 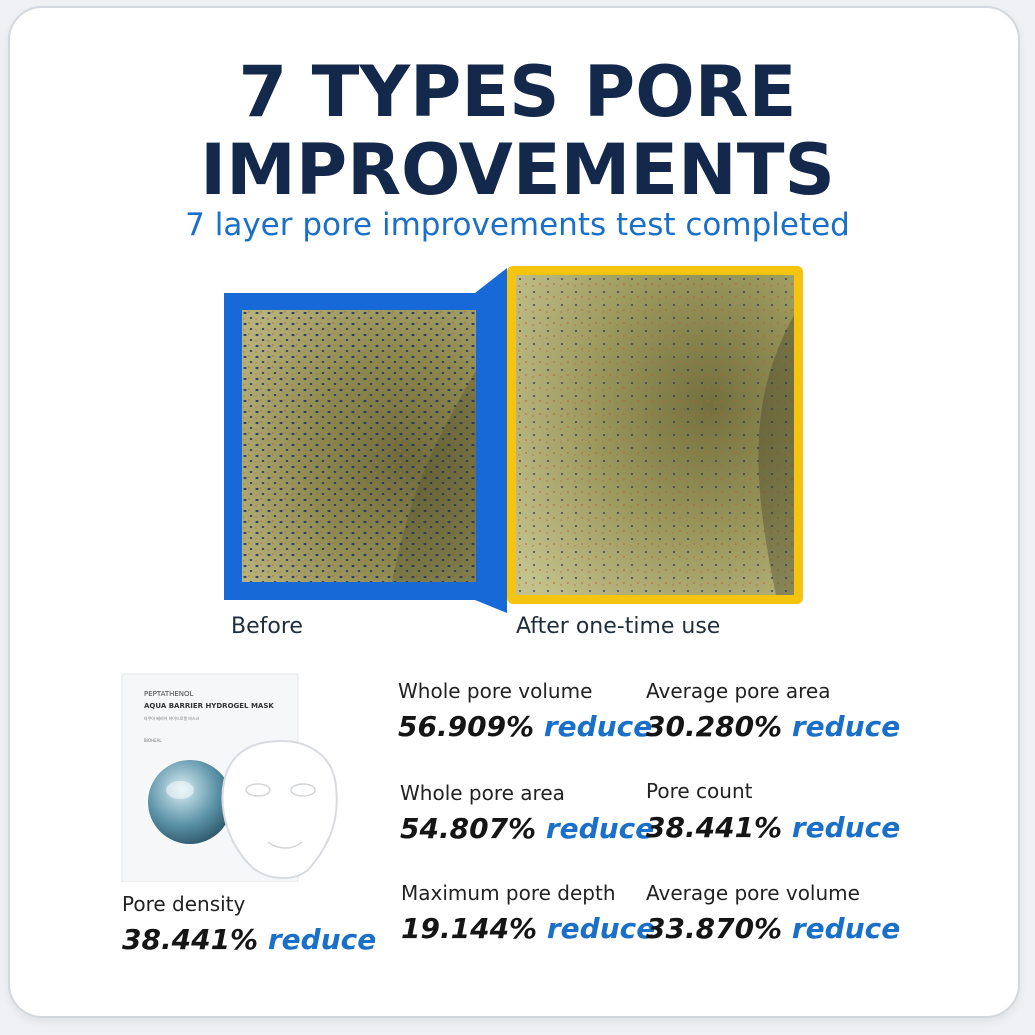 I want to click on stat-label-maximum-pore-depth: Maximum pore depth, so click(x=508, y=893).